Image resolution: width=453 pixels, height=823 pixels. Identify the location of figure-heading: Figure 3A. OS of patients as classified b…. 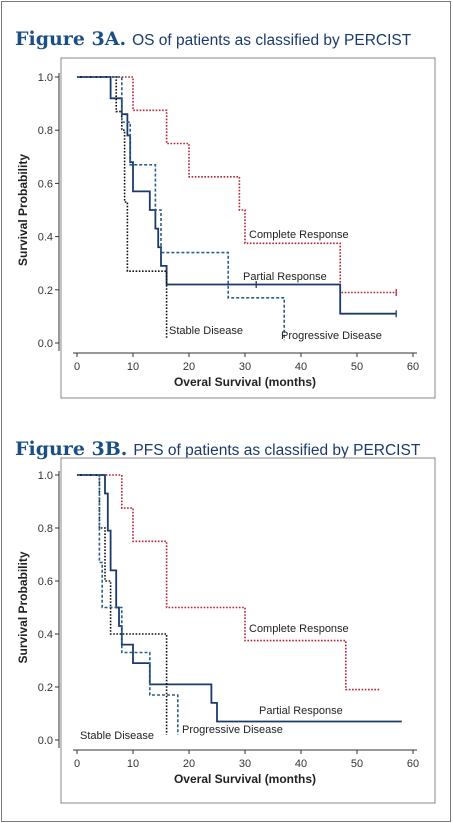
(213, 39).